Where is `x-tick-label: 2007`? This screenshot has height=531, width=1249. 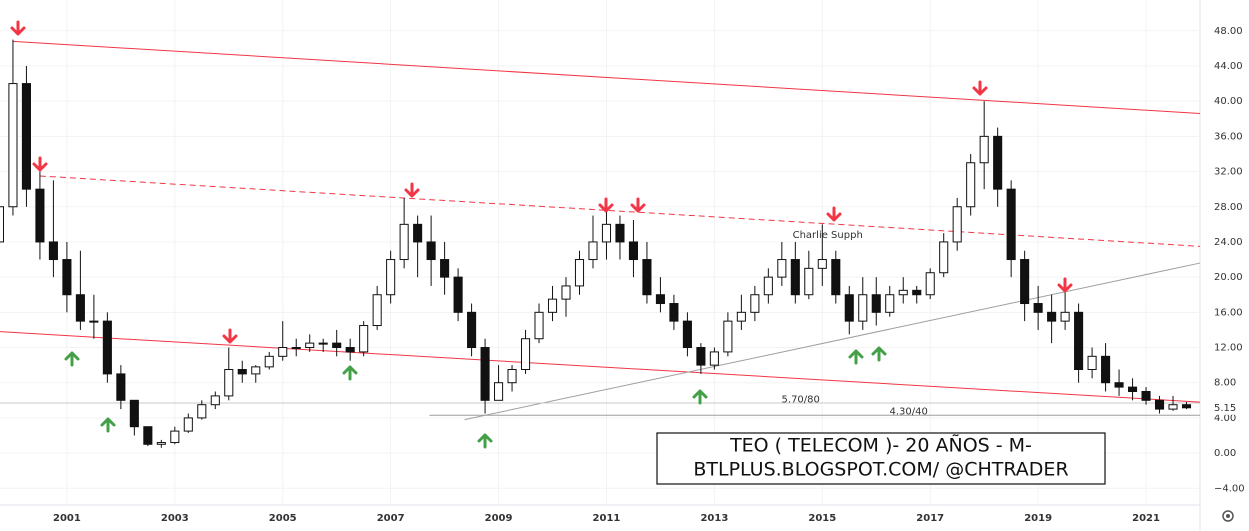
x-tick-label: 2007 is located at coordinates (391, 518).